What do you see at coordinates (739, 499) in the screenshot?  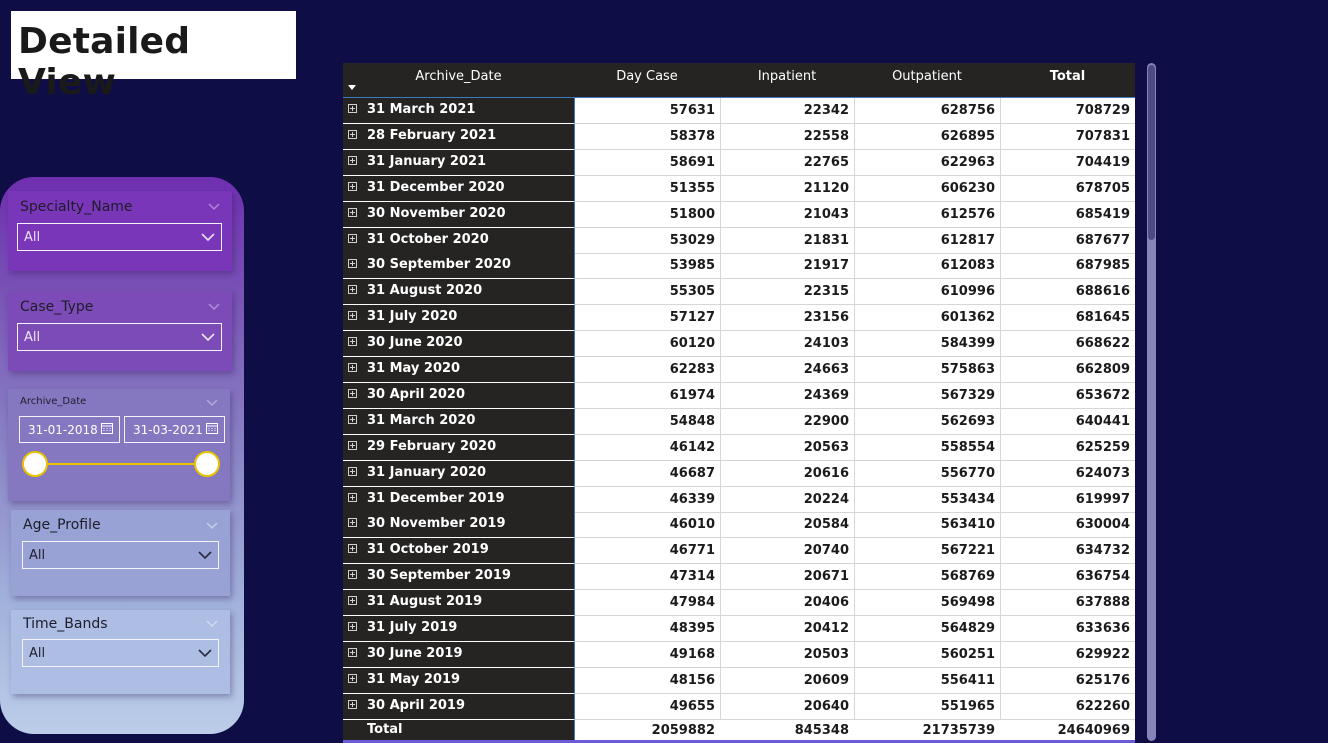 I see `table-row: 31 December 2019 46339 20224 553434 619997` at bounding box center [739, 499].